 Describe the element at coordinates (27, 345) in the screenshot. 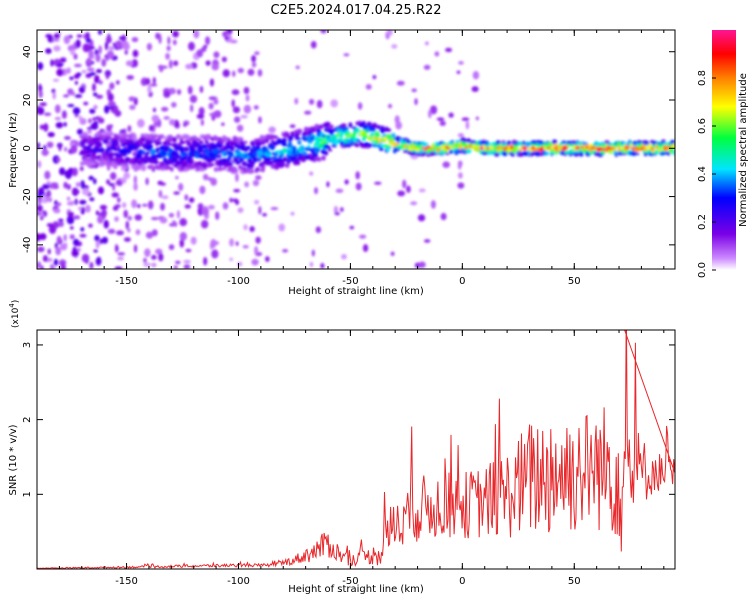

I see `y-tick-label: 3` at that location.